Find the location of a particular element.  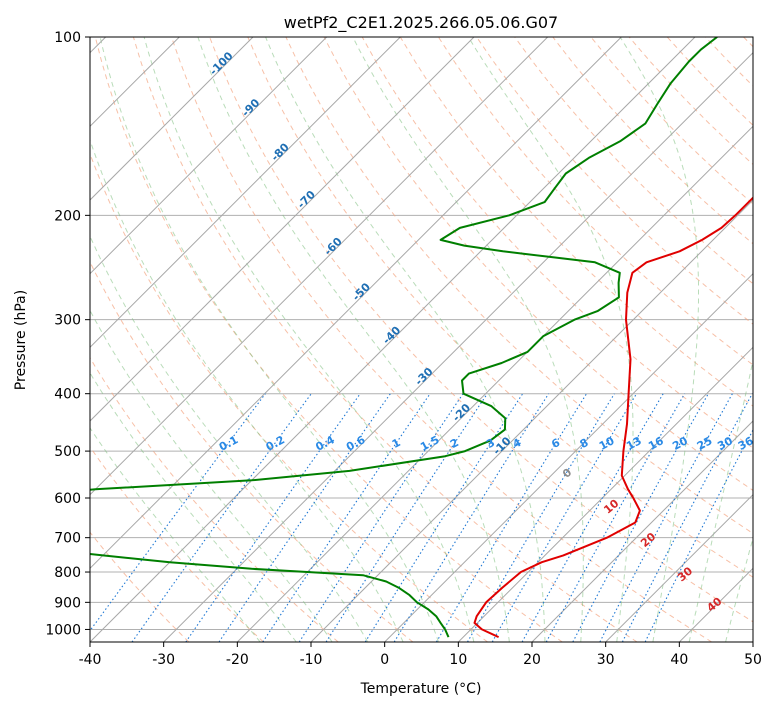

y-tick-label: 800 is located at coordinates (67, 573).